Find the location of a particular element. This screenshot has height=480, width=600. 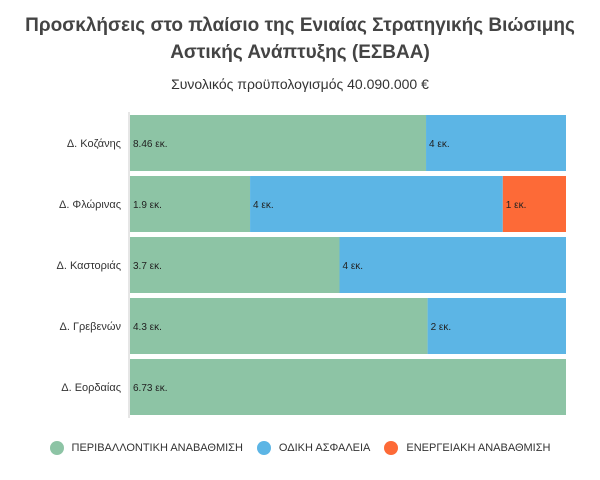

category-label: Δ. Γρεβενών is located at coordinates (91, 327).